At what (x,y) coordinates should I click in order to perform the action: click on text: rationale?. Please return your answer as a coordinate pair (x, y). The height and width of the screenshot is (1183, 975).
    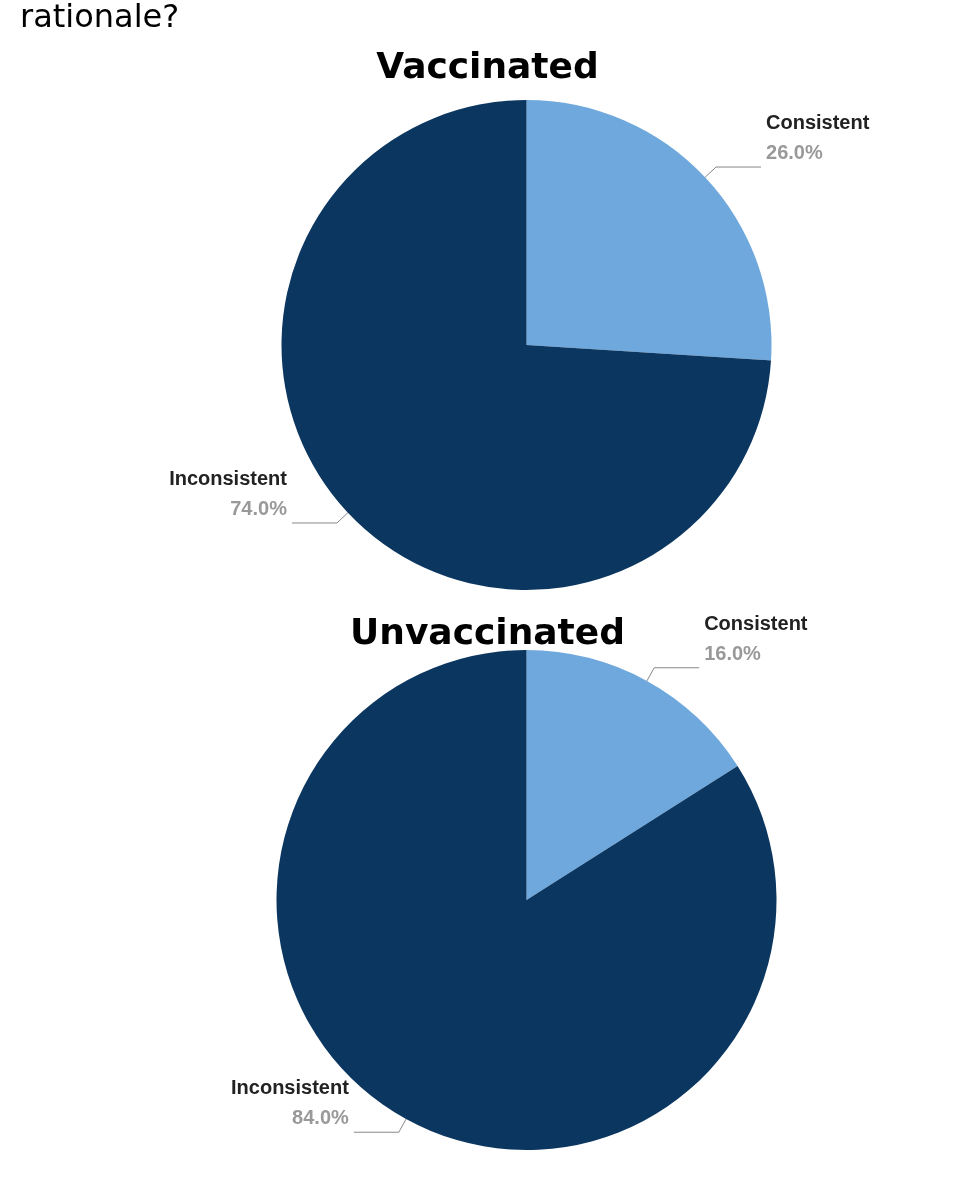
    Looking at the image, I should click on (100, 17).